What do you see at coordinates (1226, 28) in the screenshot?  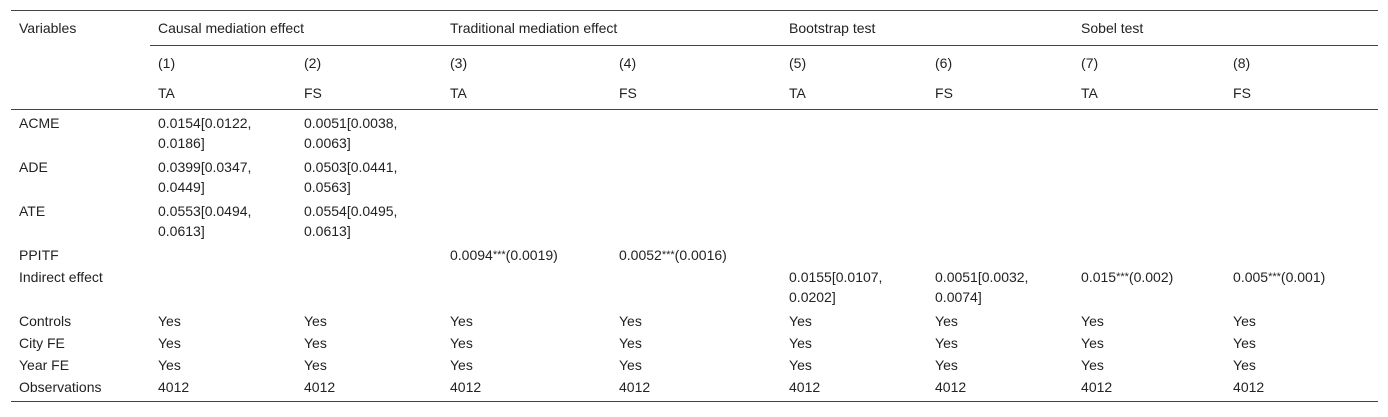 I see `group-header-sobel: Sobel test` at bounding box center [1226, 28].